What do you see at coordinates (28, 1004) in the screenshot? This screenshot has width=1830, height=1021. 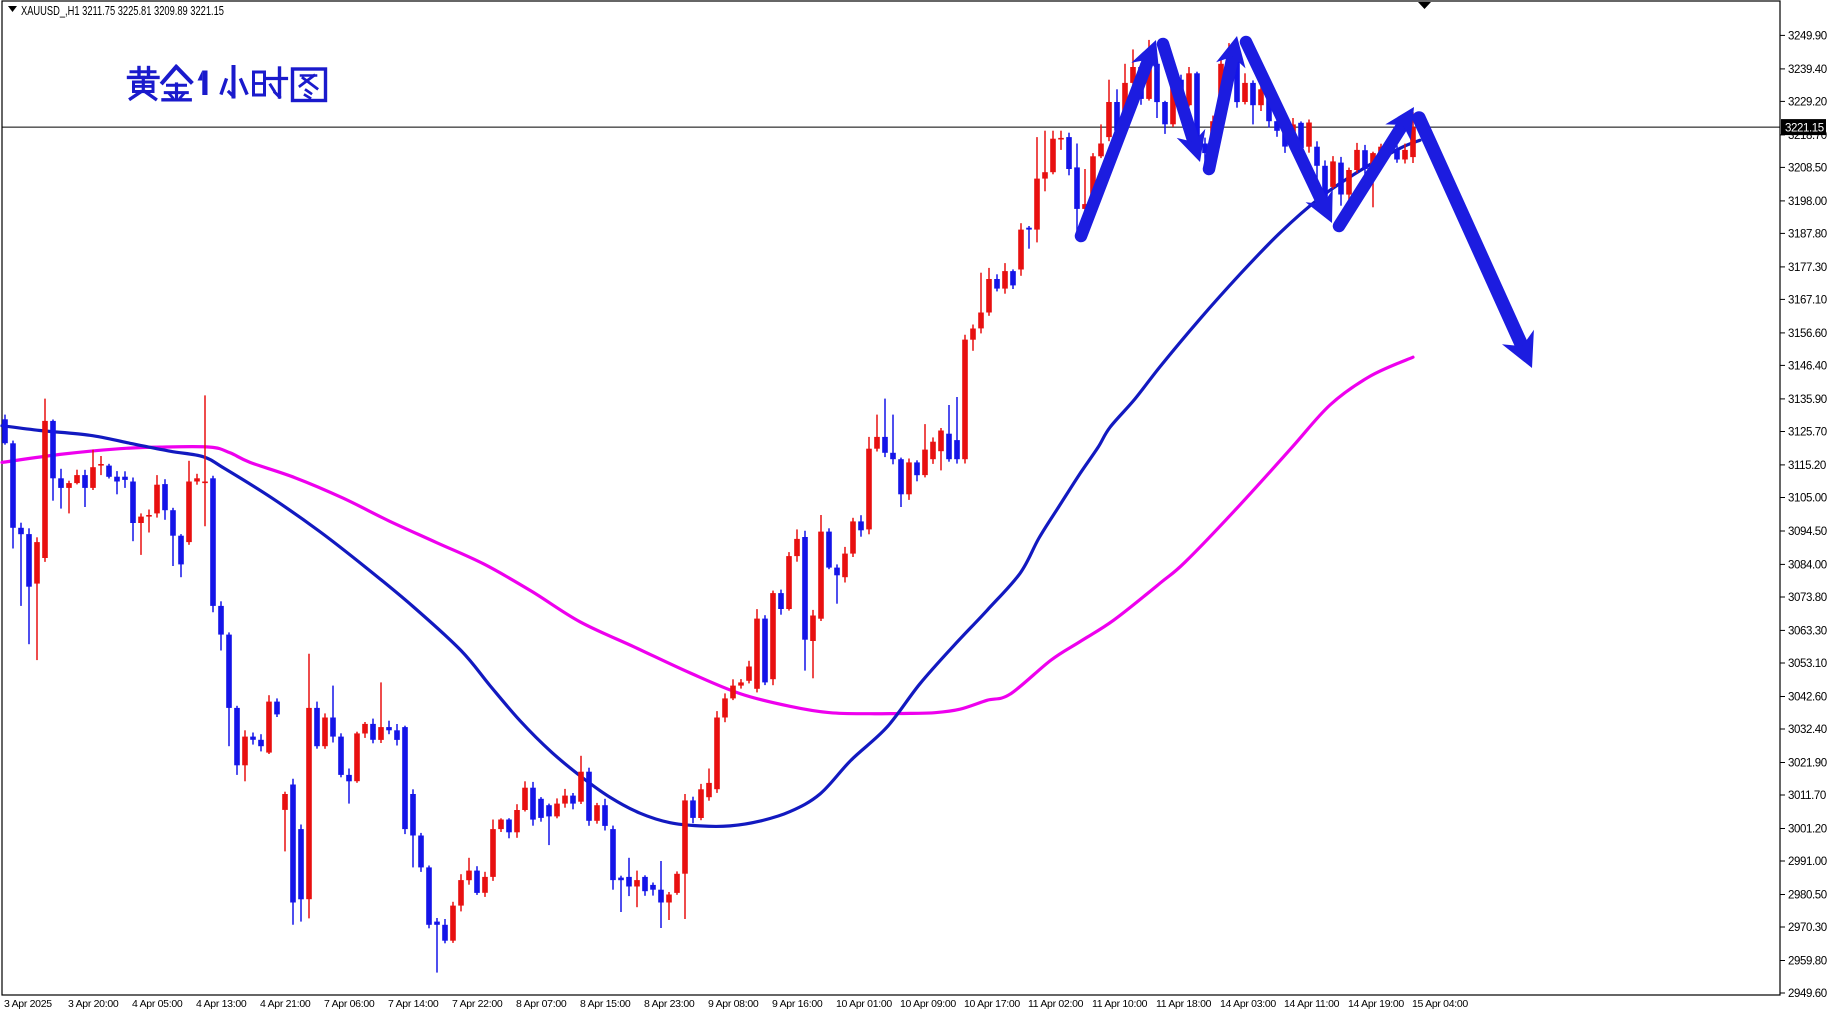 I see `svg-text: 3 Apr 2025` at bounding box center [28, 1004].